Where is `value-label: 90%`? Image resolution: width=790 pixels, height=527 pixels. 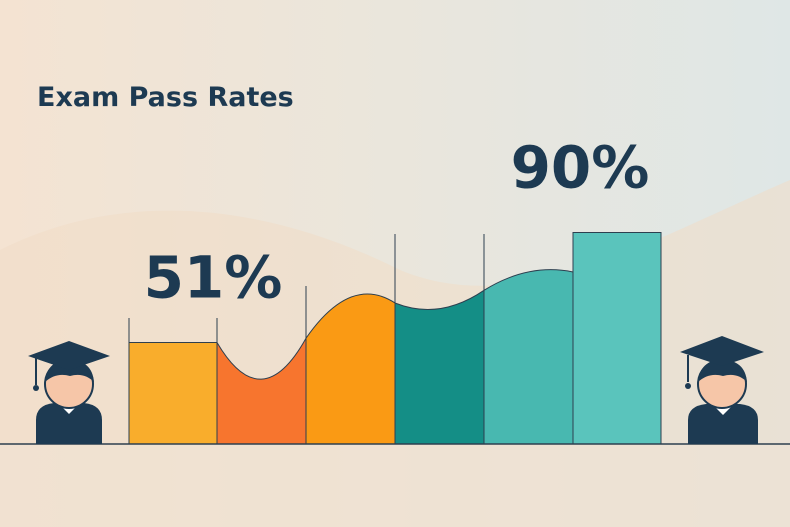 value-label: 90% is located at coordinates (580, 167).